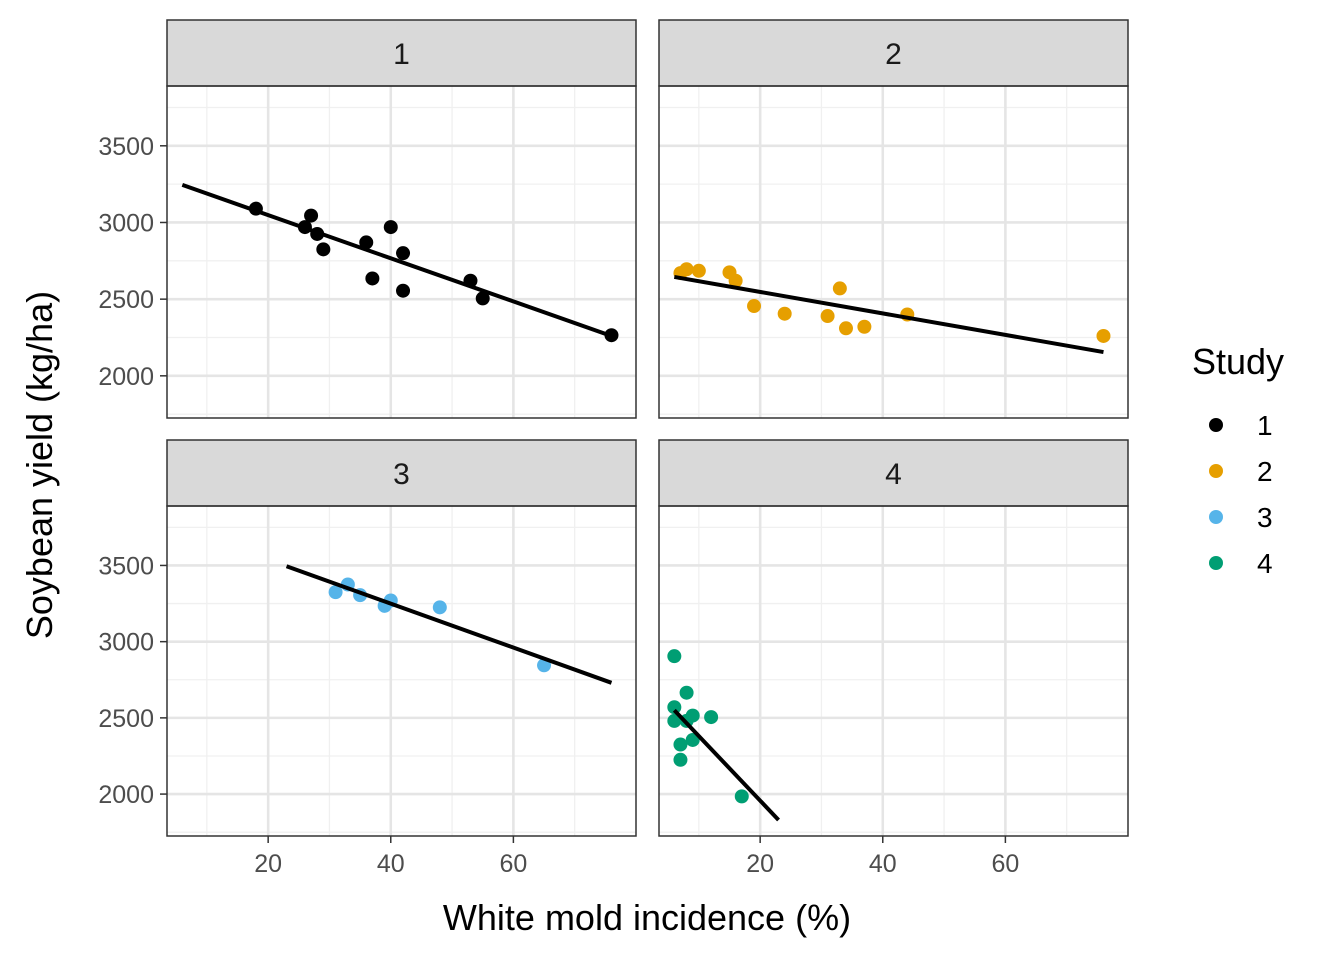 This screenshot has width=1344, height=960. I want to click on legend-label: 4, so click(1265, 563).